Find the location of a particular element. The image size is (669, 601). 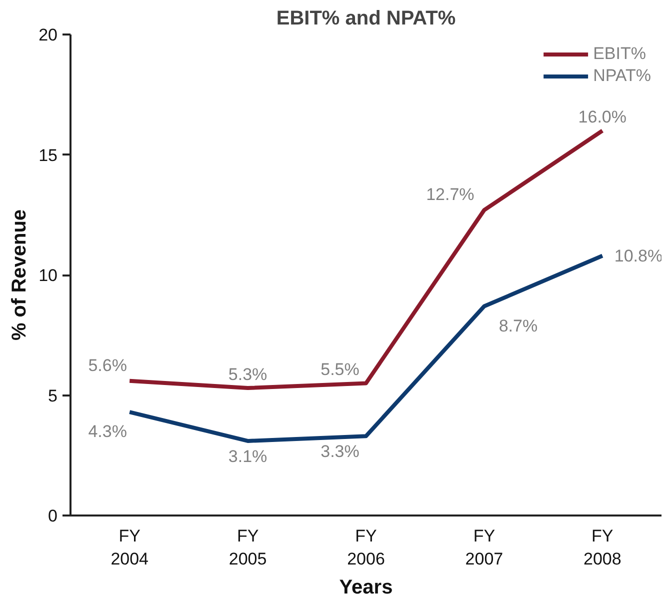

data-label: 5.5% is located at coordinates (340, 370).